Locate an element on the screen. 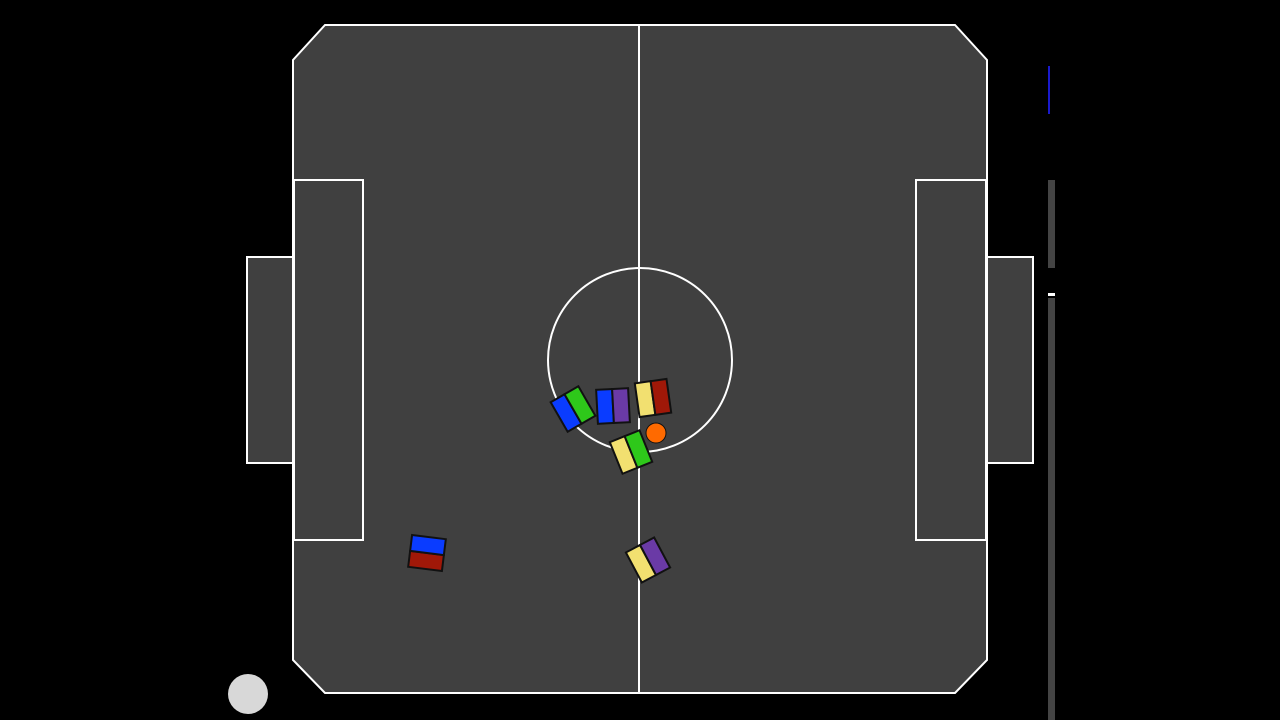  sidebar-tick is located at coordinates (1051, 294).